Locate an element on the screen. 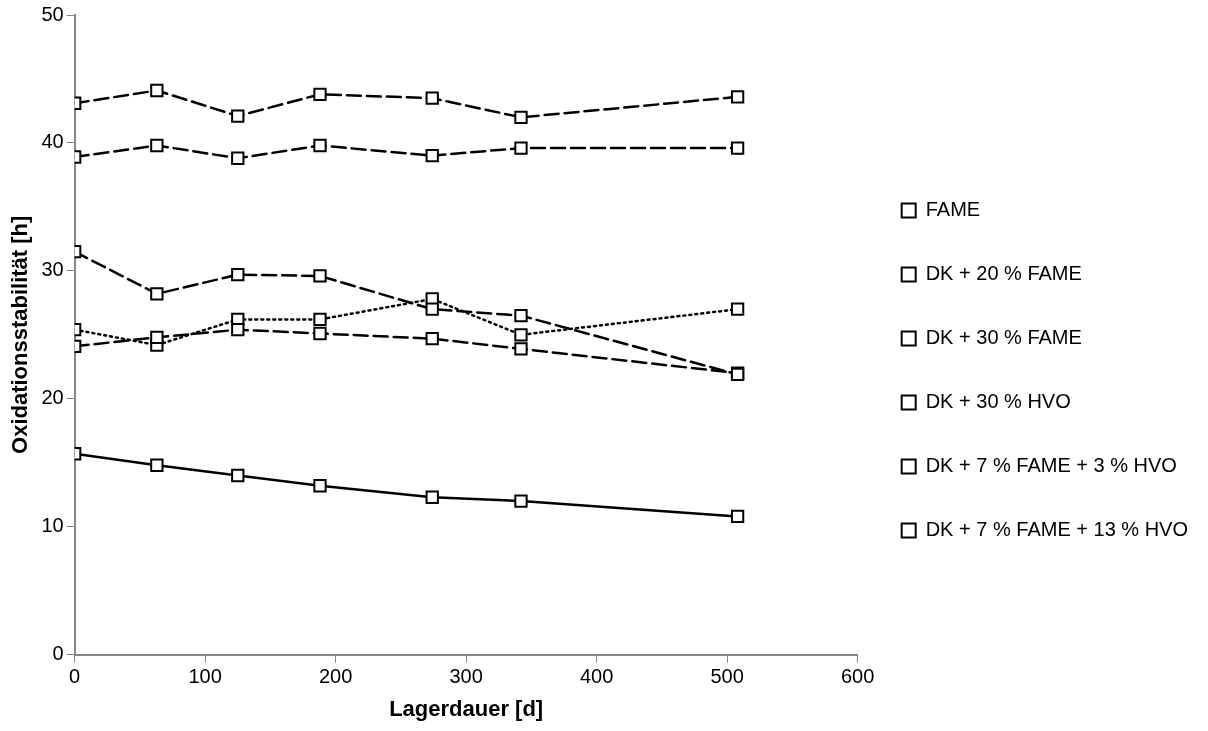 This screenshot has height=731, width=1208. legend-label: DK + 30 % FAME is located at coordinates (1003, 337).